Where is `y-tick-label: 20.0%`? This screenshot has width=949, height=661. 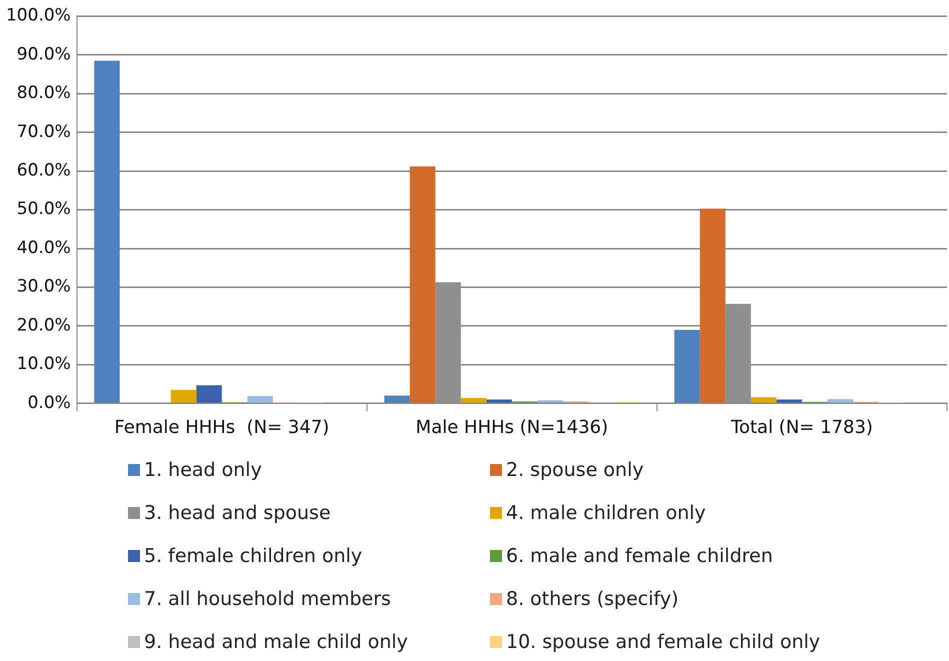
y-tick-label: 20.0% is located at coordinates (43, 325).